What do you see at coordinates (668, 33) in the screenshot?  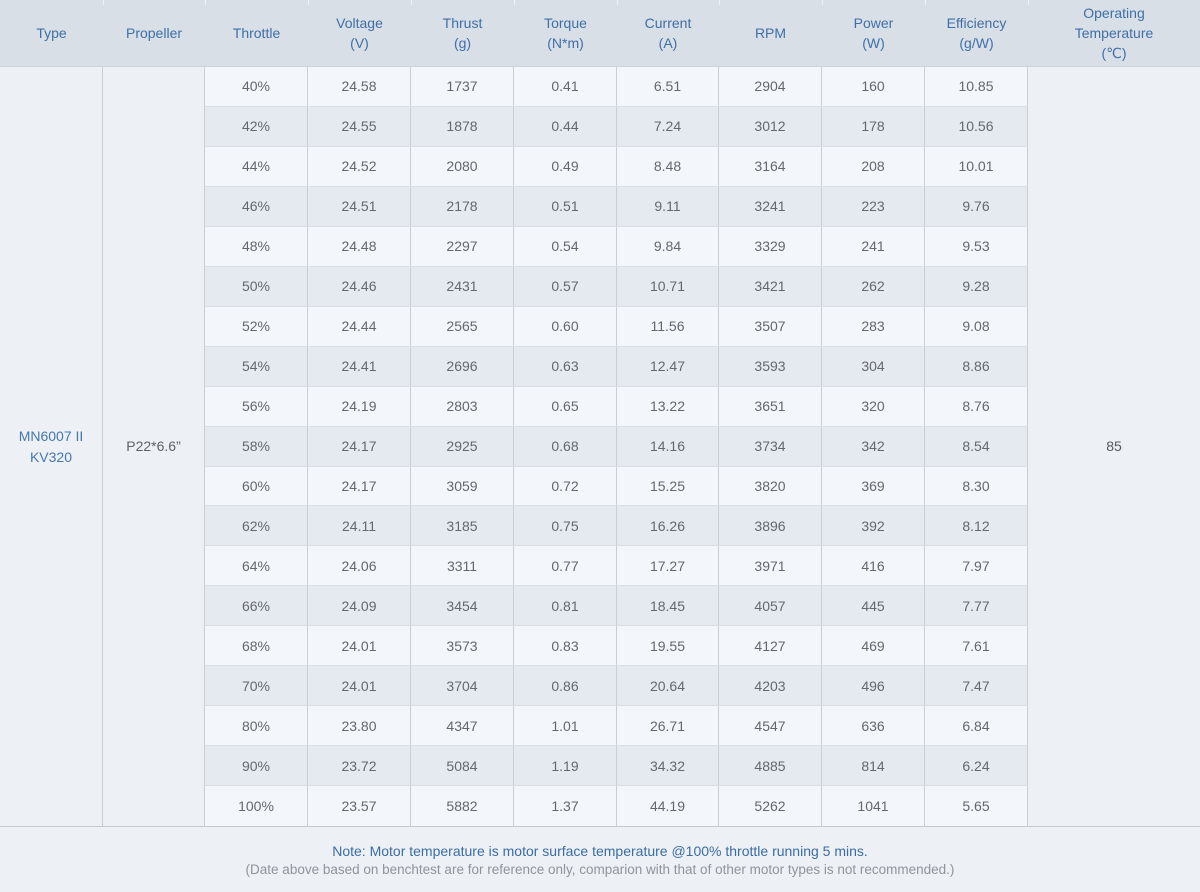 I see `header-cell-current: Current (A)` at bounding box center [668, 33].